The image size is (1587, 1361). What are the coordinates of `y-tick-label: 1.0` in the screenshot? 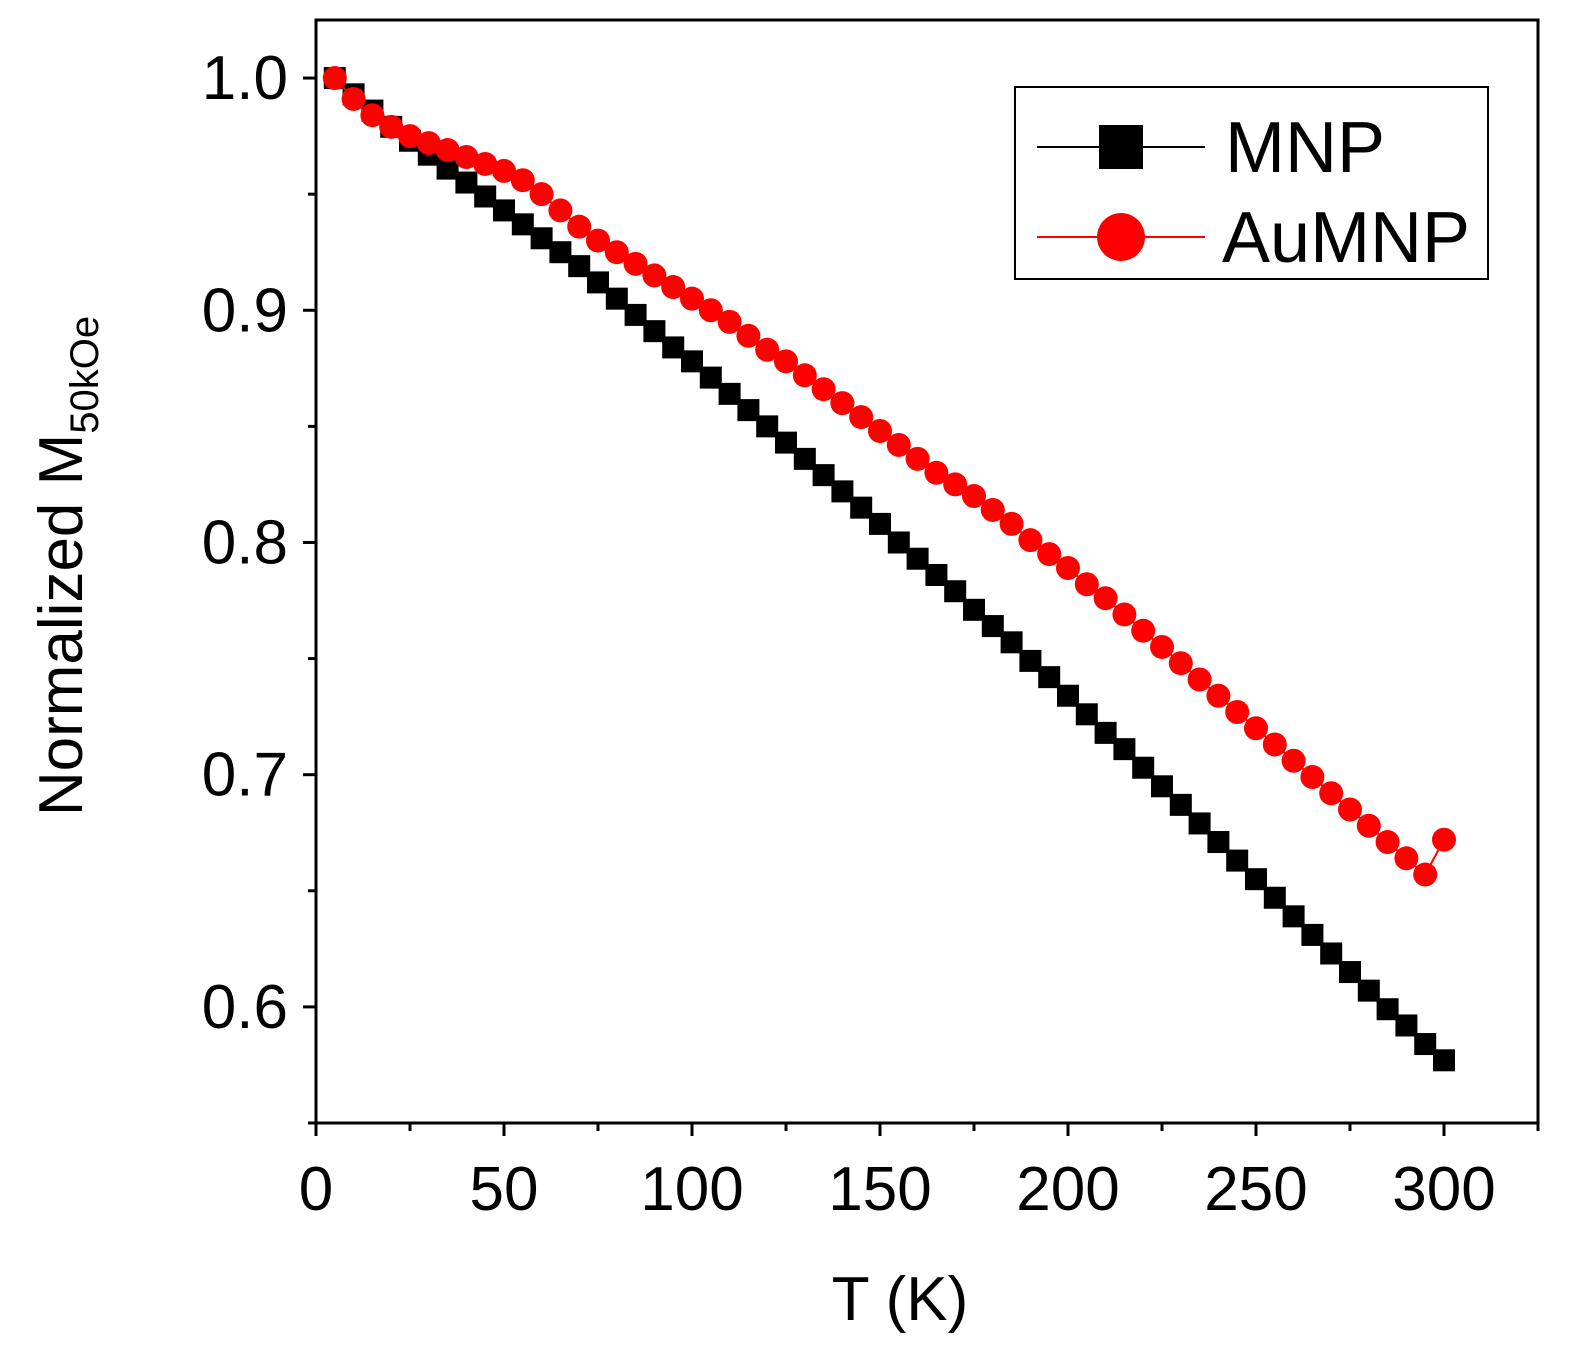 It's located at (245, 78).